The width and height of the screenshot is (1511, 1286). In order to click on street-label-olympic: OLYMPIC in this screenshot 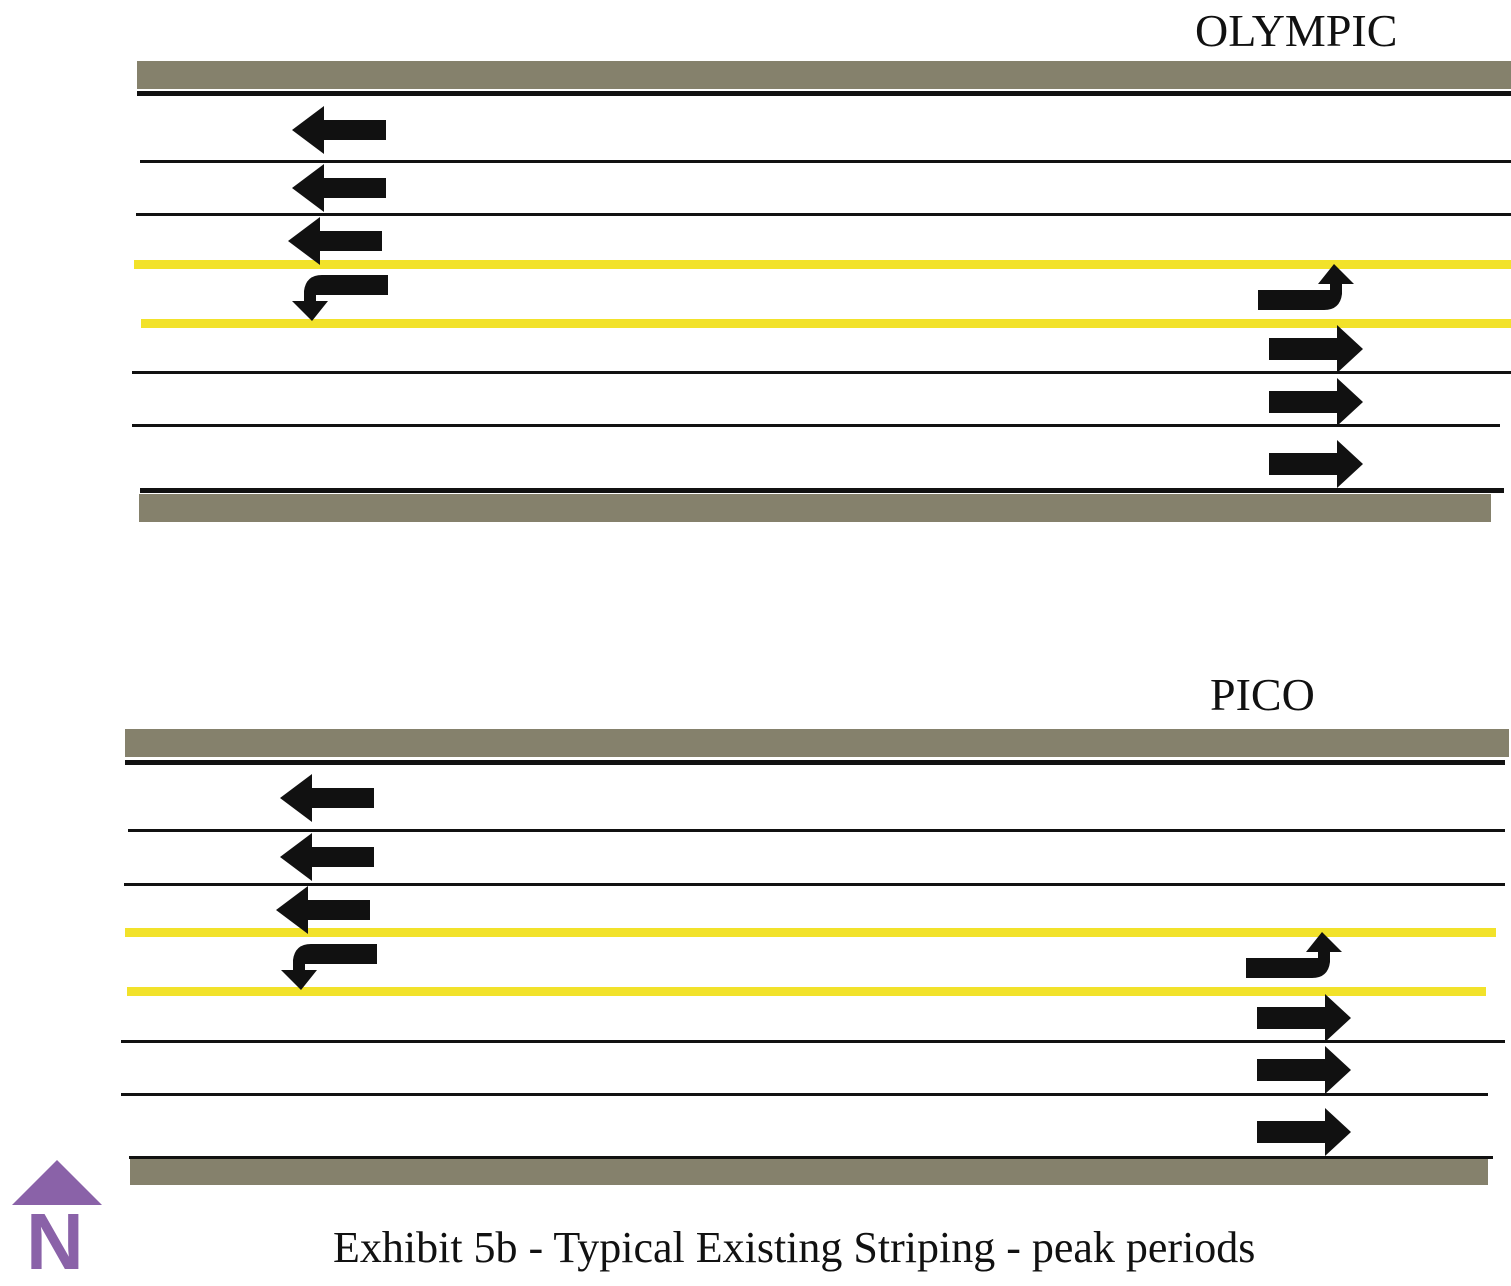, I will do `click(1296, 30)`.